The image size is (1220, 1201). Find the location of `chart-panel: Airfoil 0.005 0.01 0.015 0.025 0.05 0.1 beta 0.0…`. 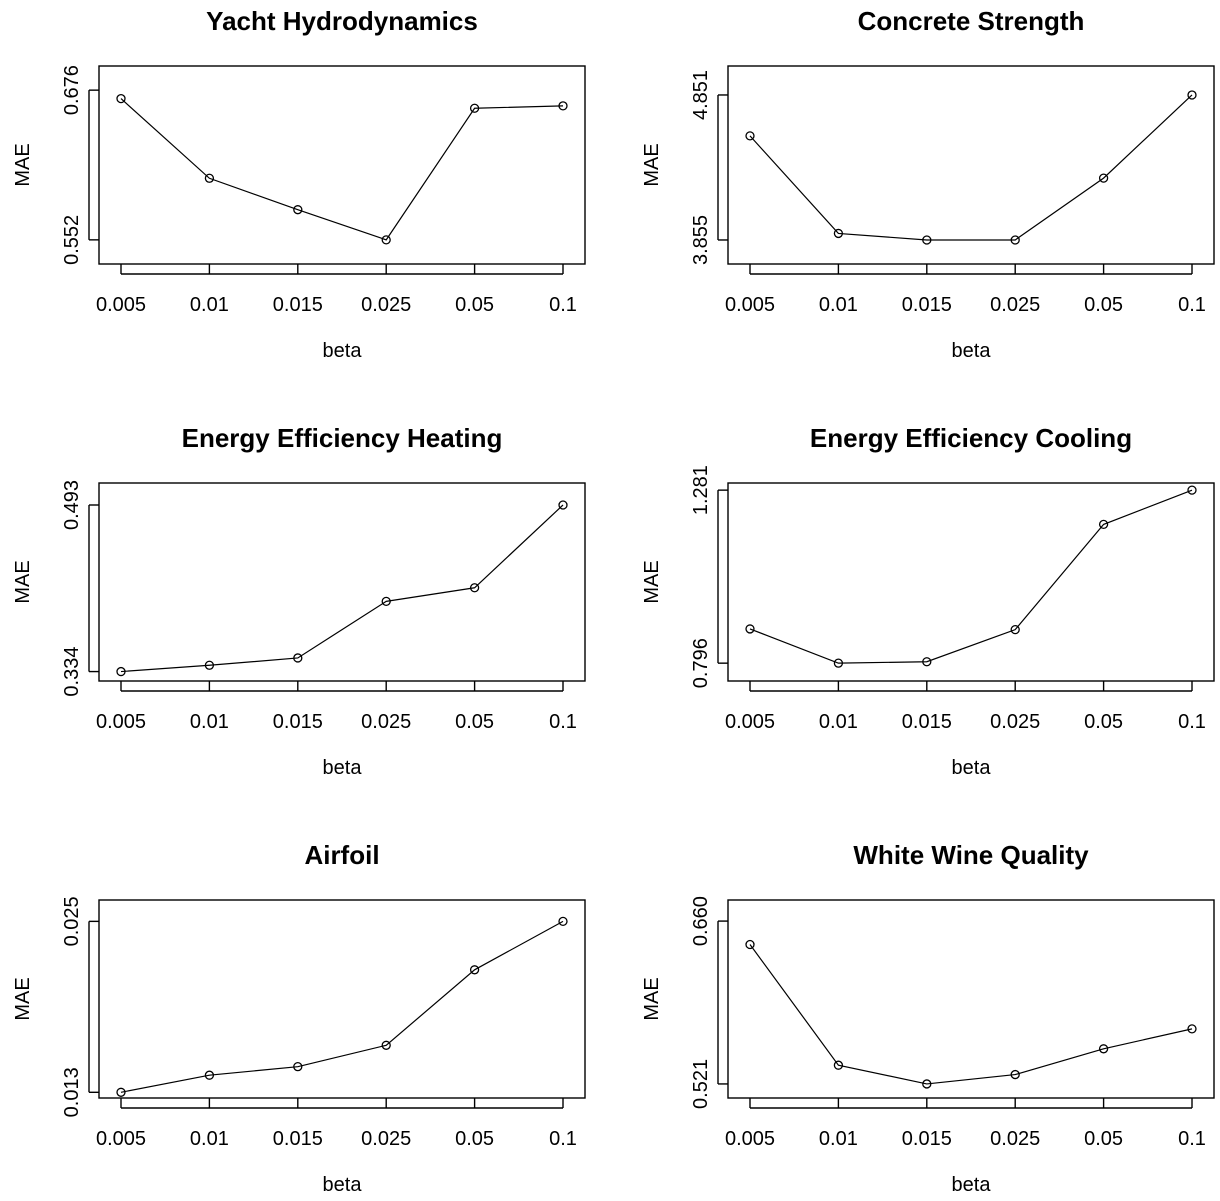

chart-panel: Airfoil 0.005 0.01 0.015 0.025 0.05 0.1 beta 0.0… is located at coordinates (299, 1018).